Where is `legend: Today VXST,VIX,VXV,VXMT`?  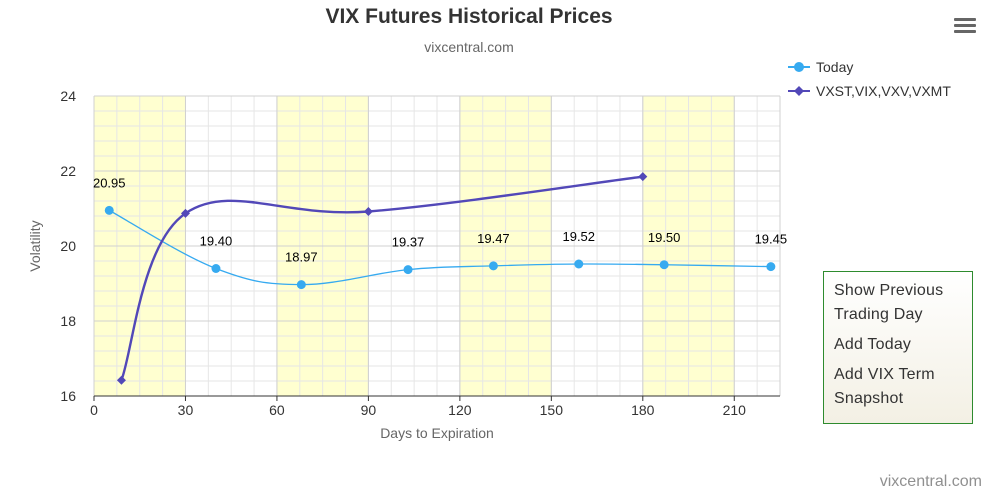
legend: Today VXST,VIX,VXV,VXMT is located at coordinates (869, 79).